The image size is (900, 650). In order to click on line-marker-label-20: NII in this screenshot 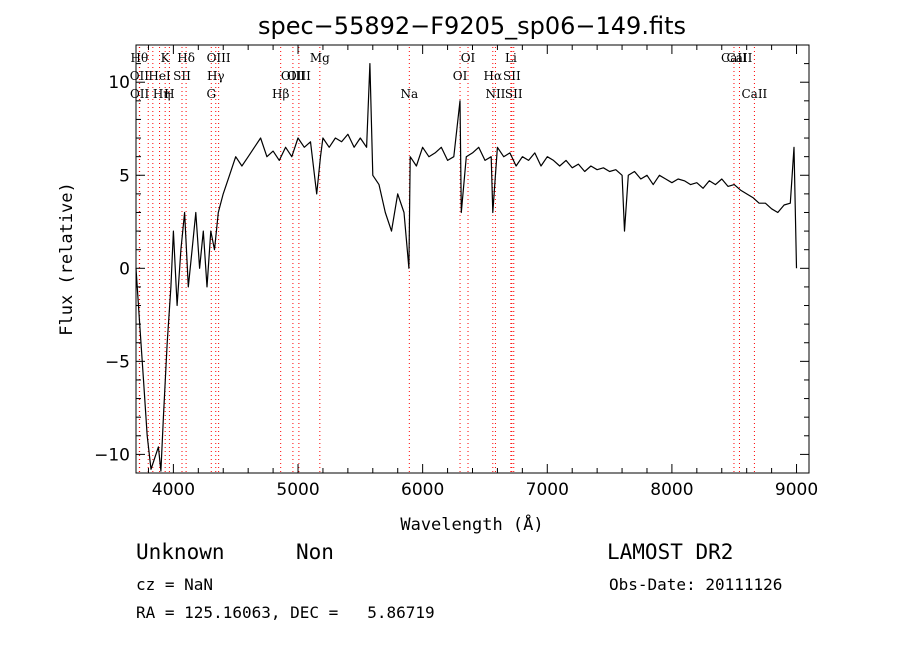, I will do `click(495, 94)`.